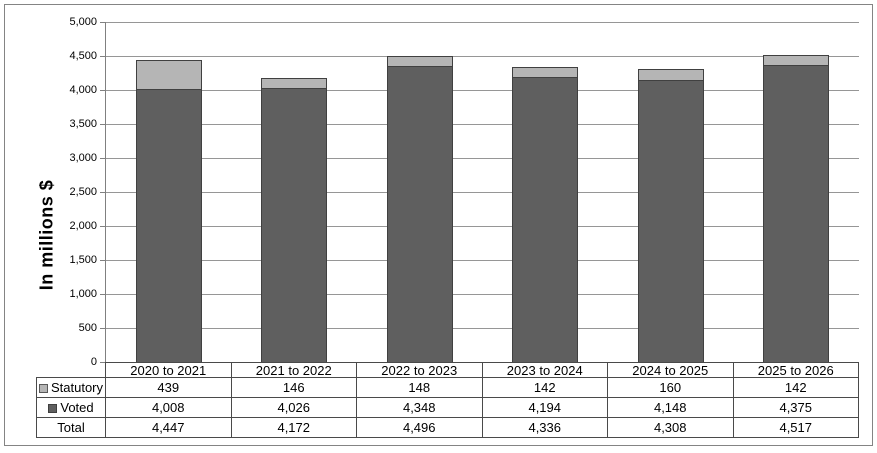 This screenshot has height=453, width=877. What do you see at coordinates (93, 362) in the screenshot?
I see `y-tick-label: 0` at bounding box center [93, 362].